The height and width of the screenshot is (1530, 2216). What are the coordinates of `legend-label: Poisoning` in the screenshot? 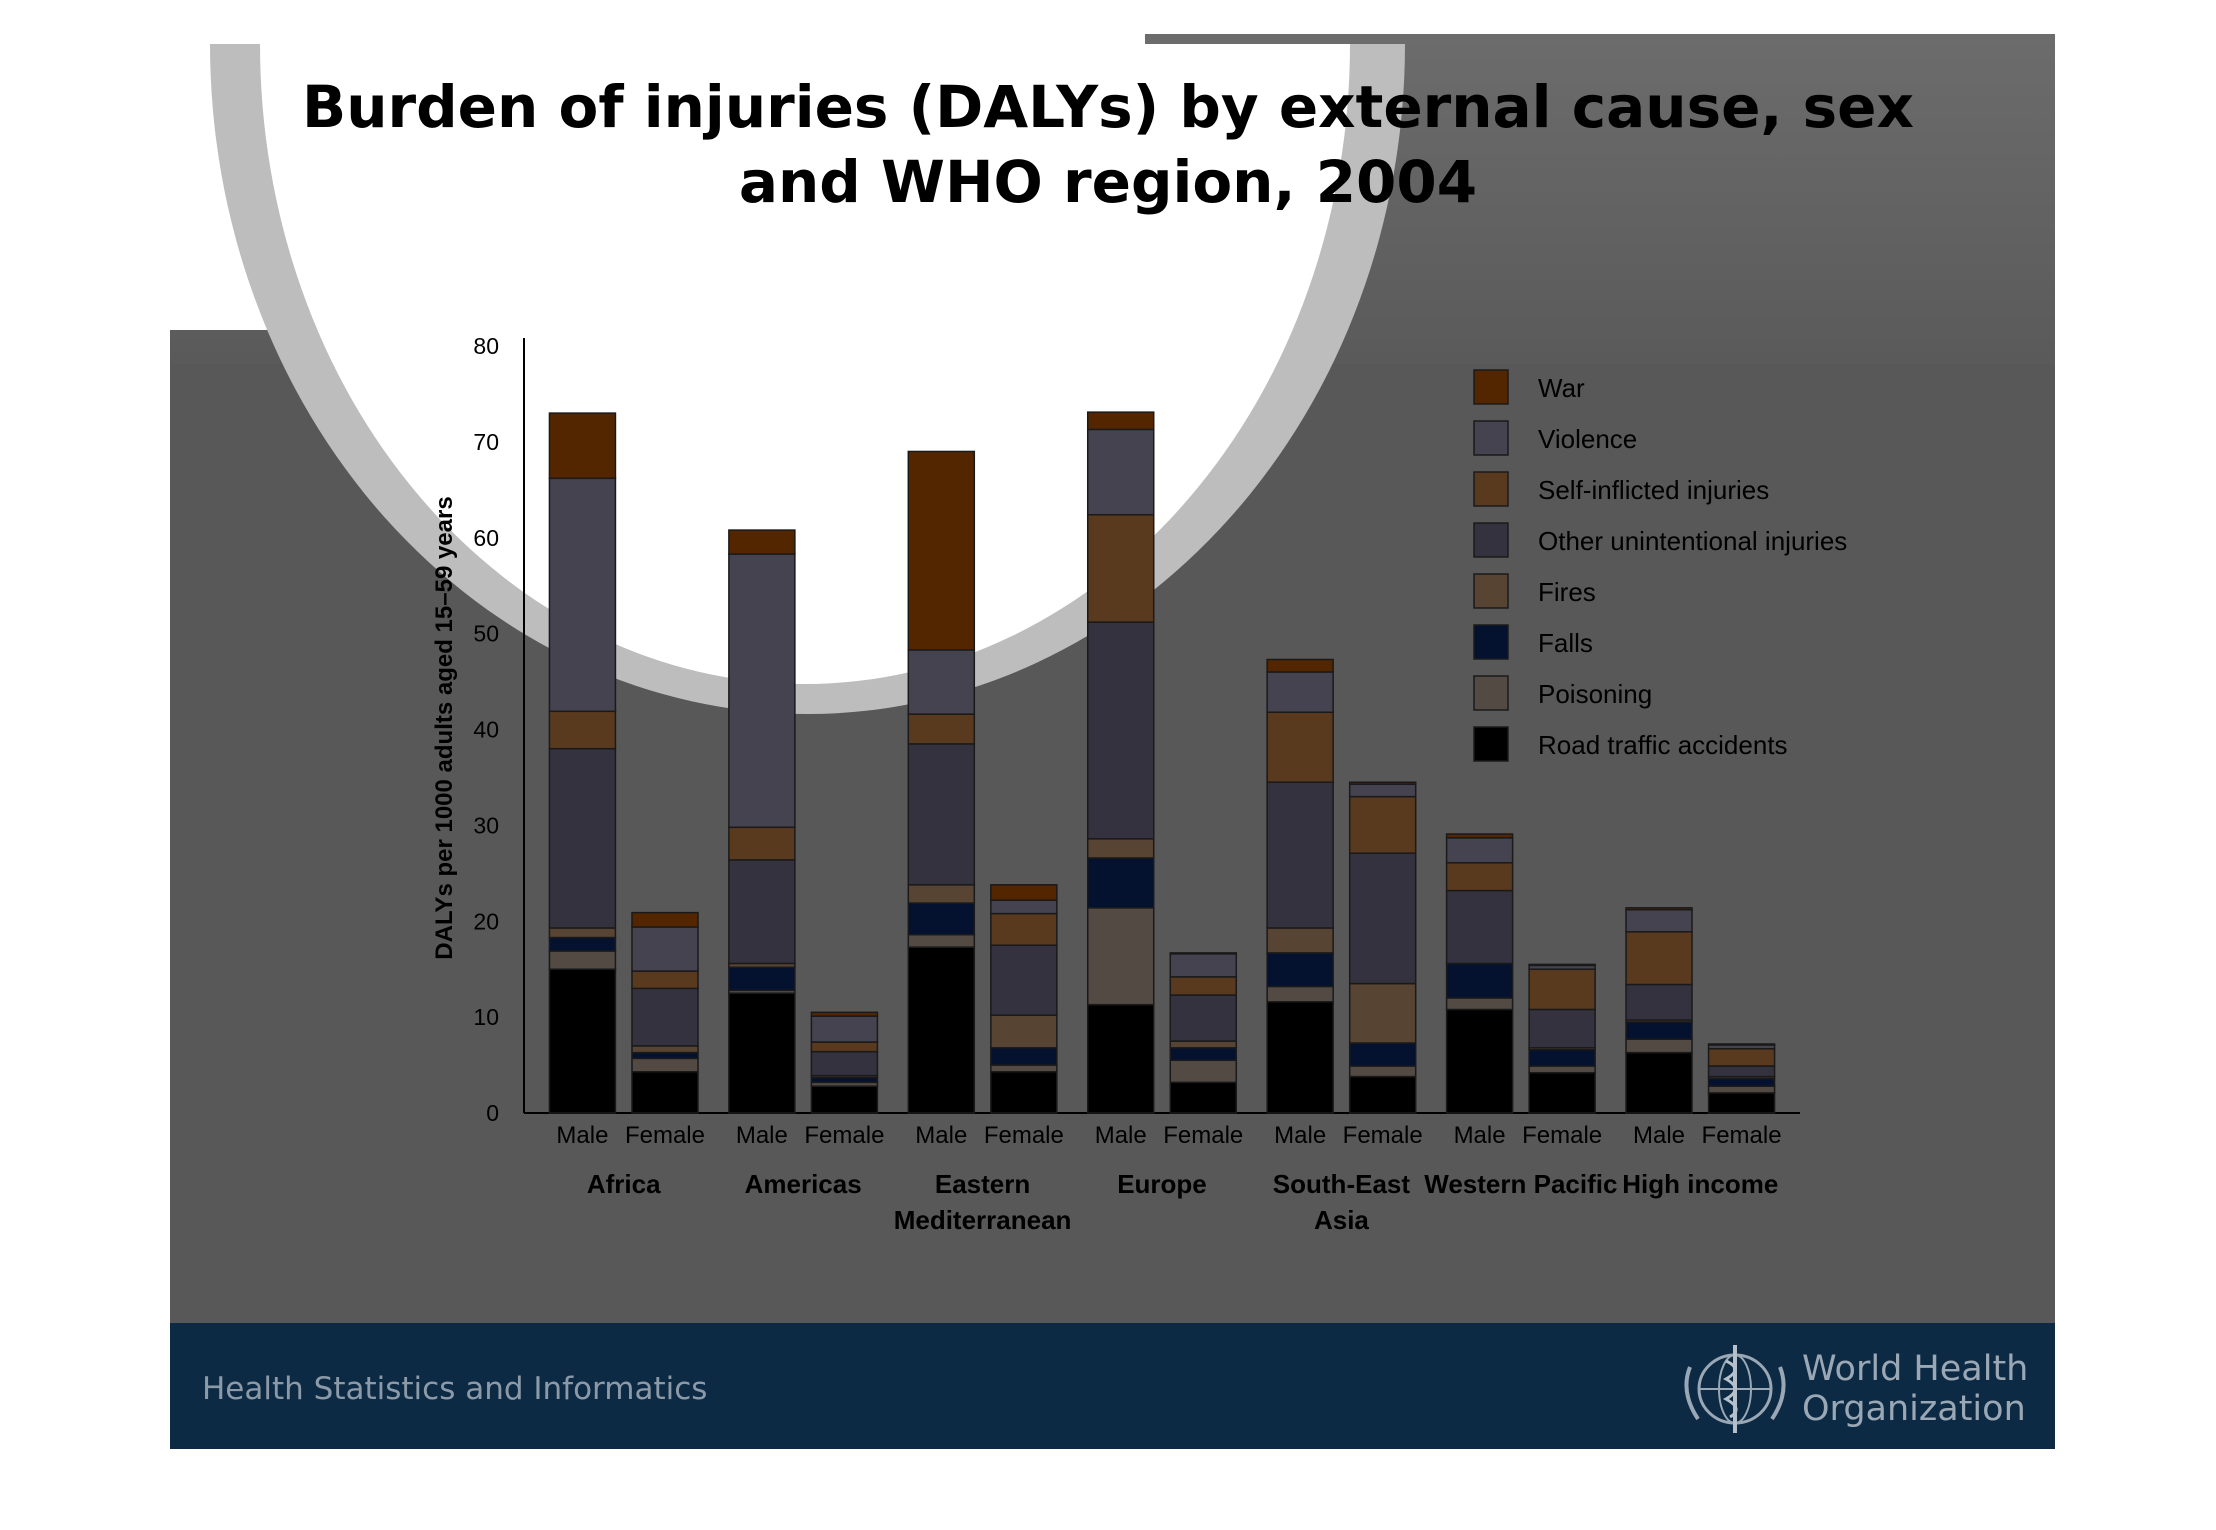 It's located at (1595, 694).